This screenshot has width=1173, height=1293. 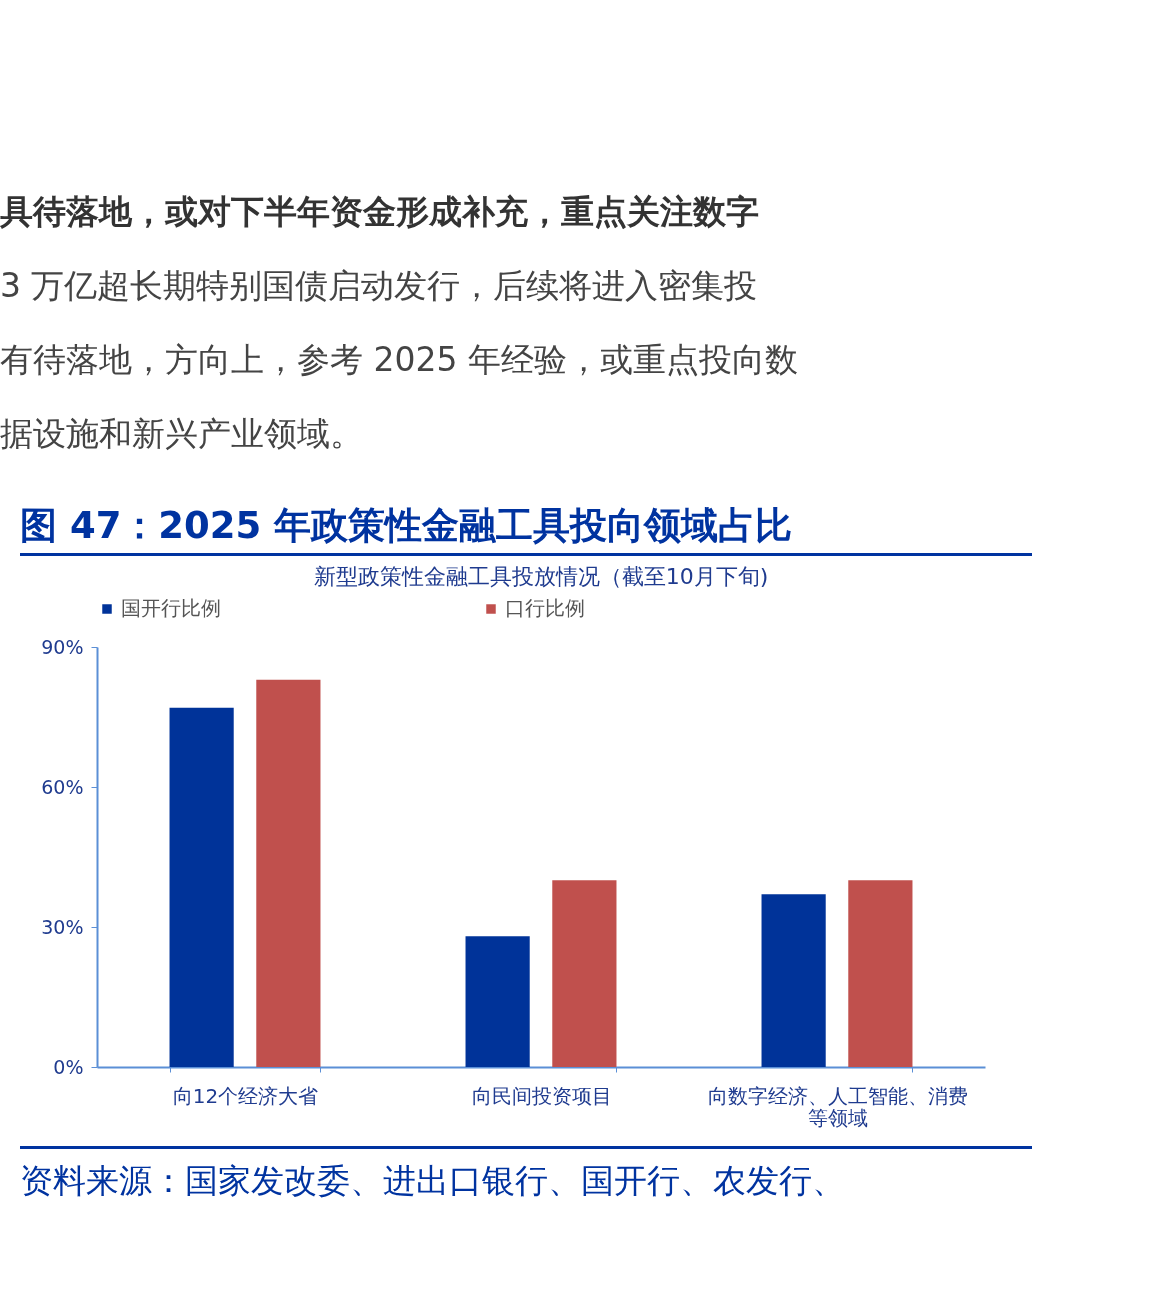 What do you see at coordinates (380, 212) in the screenshot?
I see `text: 具待落地，或对下半年资金形成补充，重点关注数字` at bounding box center [380, 212].